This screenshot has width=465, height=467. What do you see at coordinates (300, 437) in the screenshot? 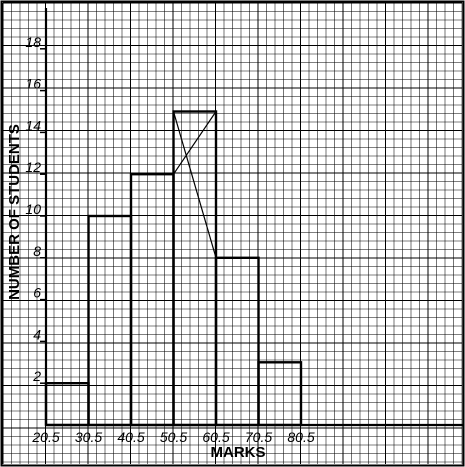
I see `x-tick-label: 80.5` at bounding box center [300, 437].